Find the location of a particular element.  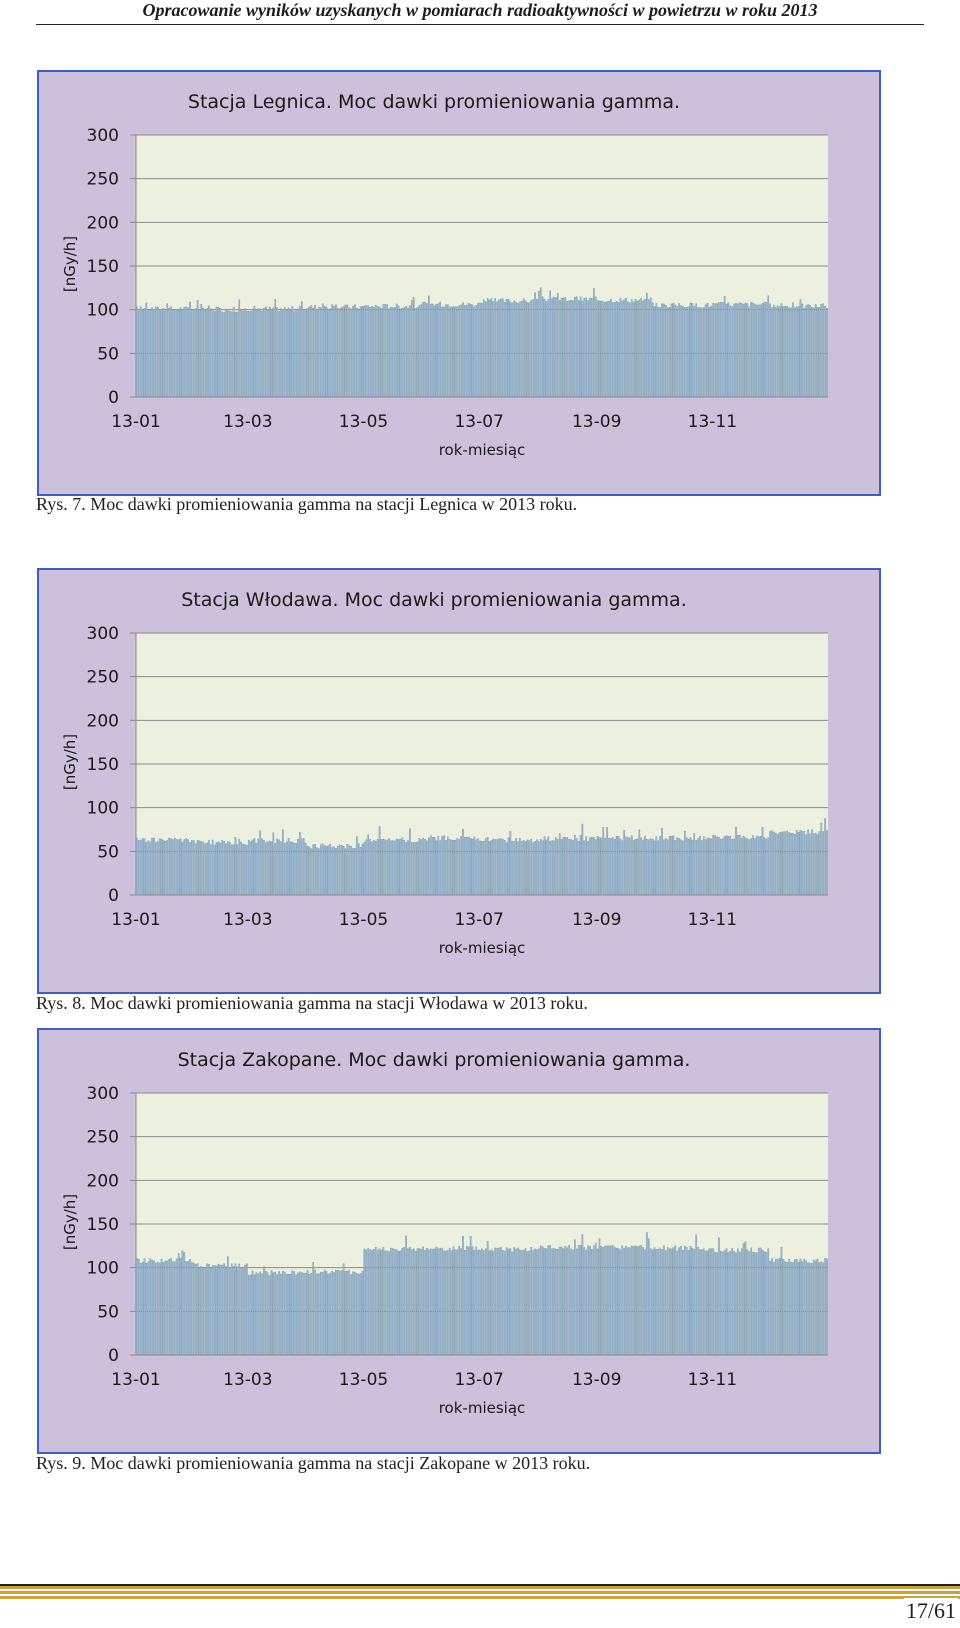

x-tick-label: 13-01 is located at coordinates (135, 920).